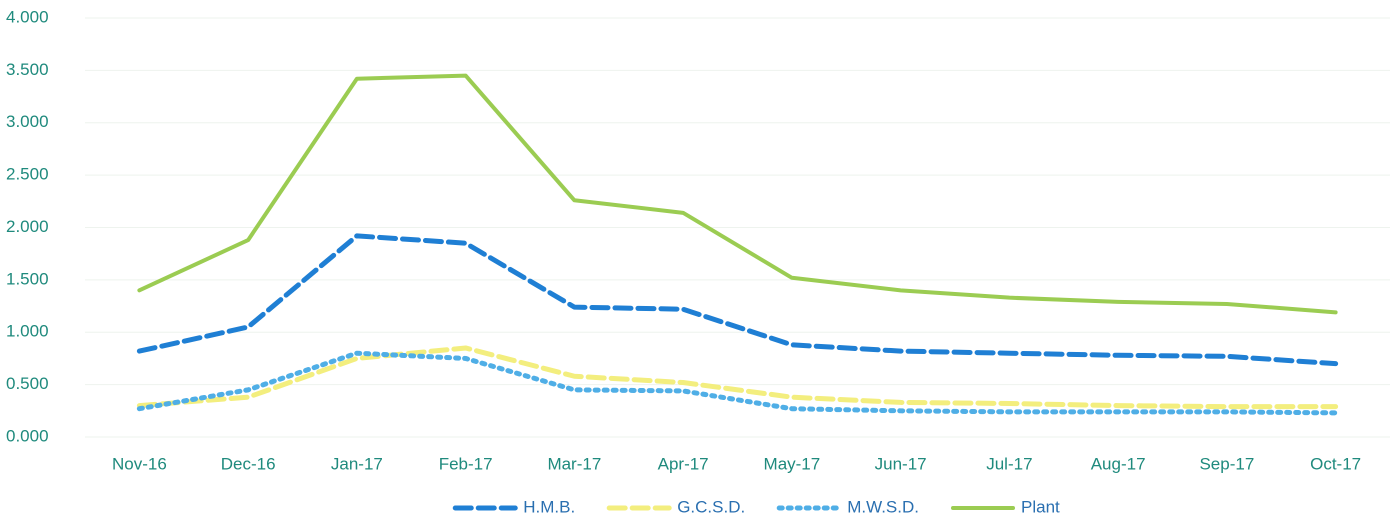 The image size is (1392, 522). Describe the element at coordinates (1009, 463) in the screenshot. I see `x-tick-label: Jul-17` at that location.